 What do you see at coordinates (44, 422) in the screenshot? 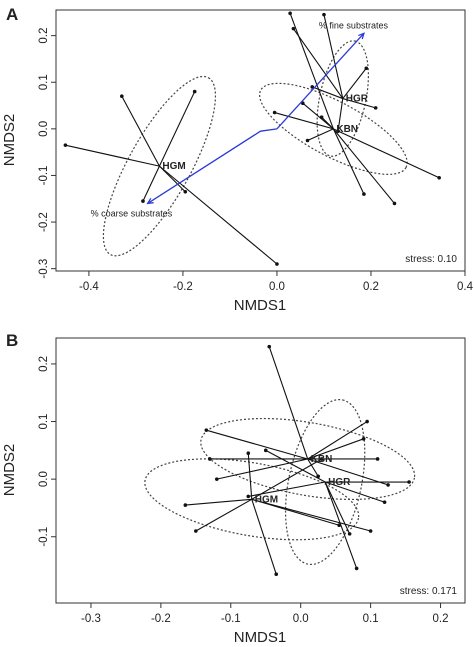
I see `panel-b-y-tick-label: 0.1` at bounding box center [44, 422].